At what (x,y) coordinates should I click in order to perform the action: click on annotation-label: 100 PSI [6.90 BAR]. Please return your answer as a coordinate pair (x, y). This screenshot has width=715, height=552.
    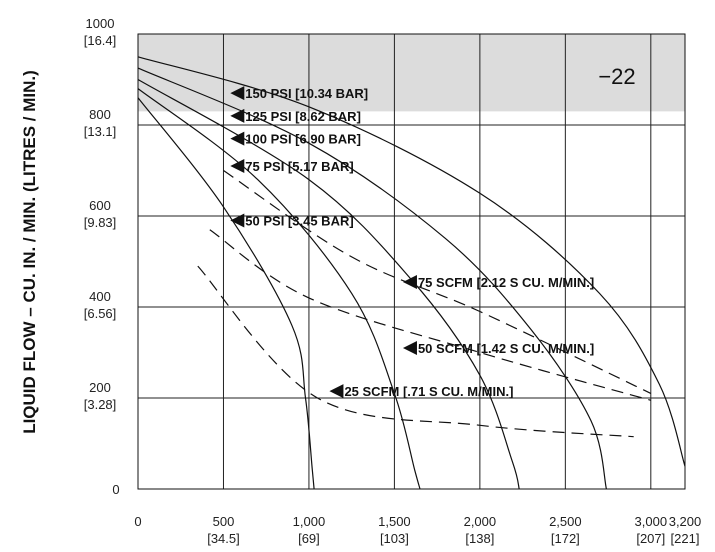
    Looking at the image, I should click on (303, 139).